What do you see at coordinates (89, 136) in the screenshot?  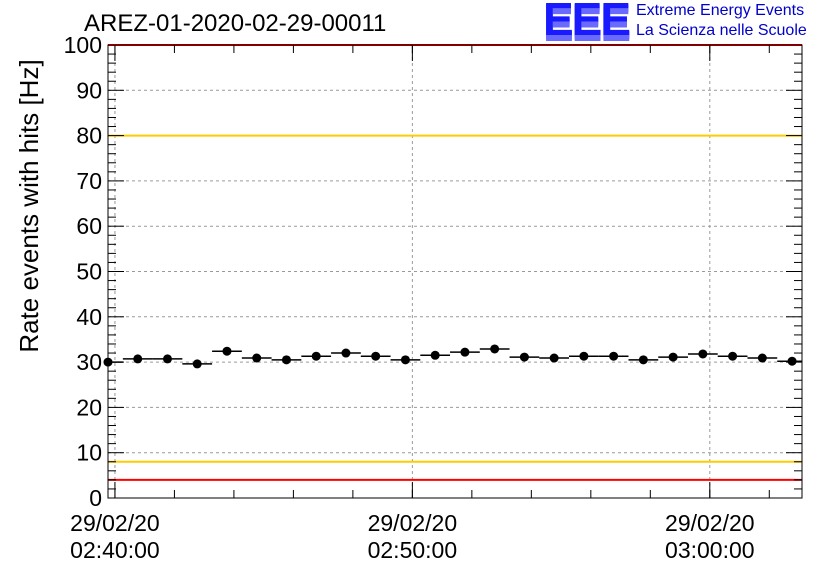 I see `y-tick-label: 80` at bounding box center [89, 136].